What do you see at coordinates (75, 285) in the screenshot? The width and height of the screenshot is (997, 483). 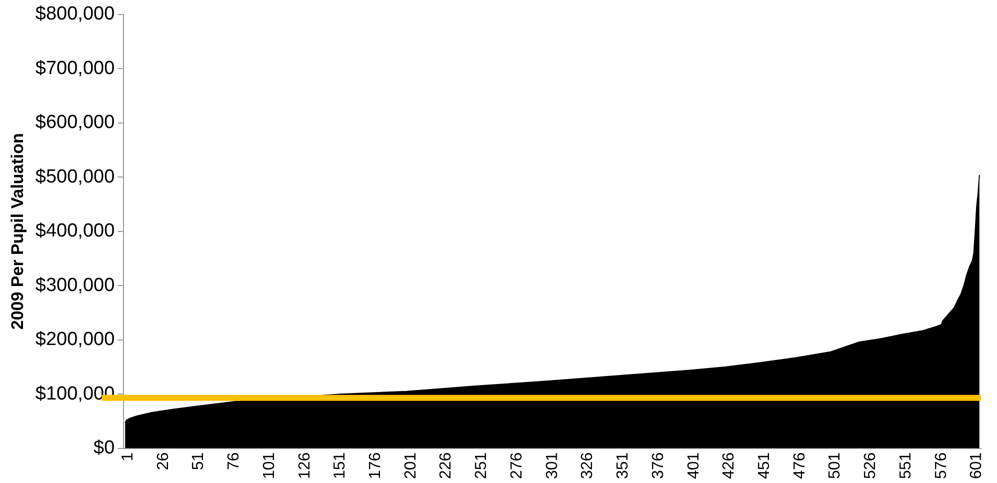 I see `y-tick-label: $300,000` at bounding box center [75, 285].